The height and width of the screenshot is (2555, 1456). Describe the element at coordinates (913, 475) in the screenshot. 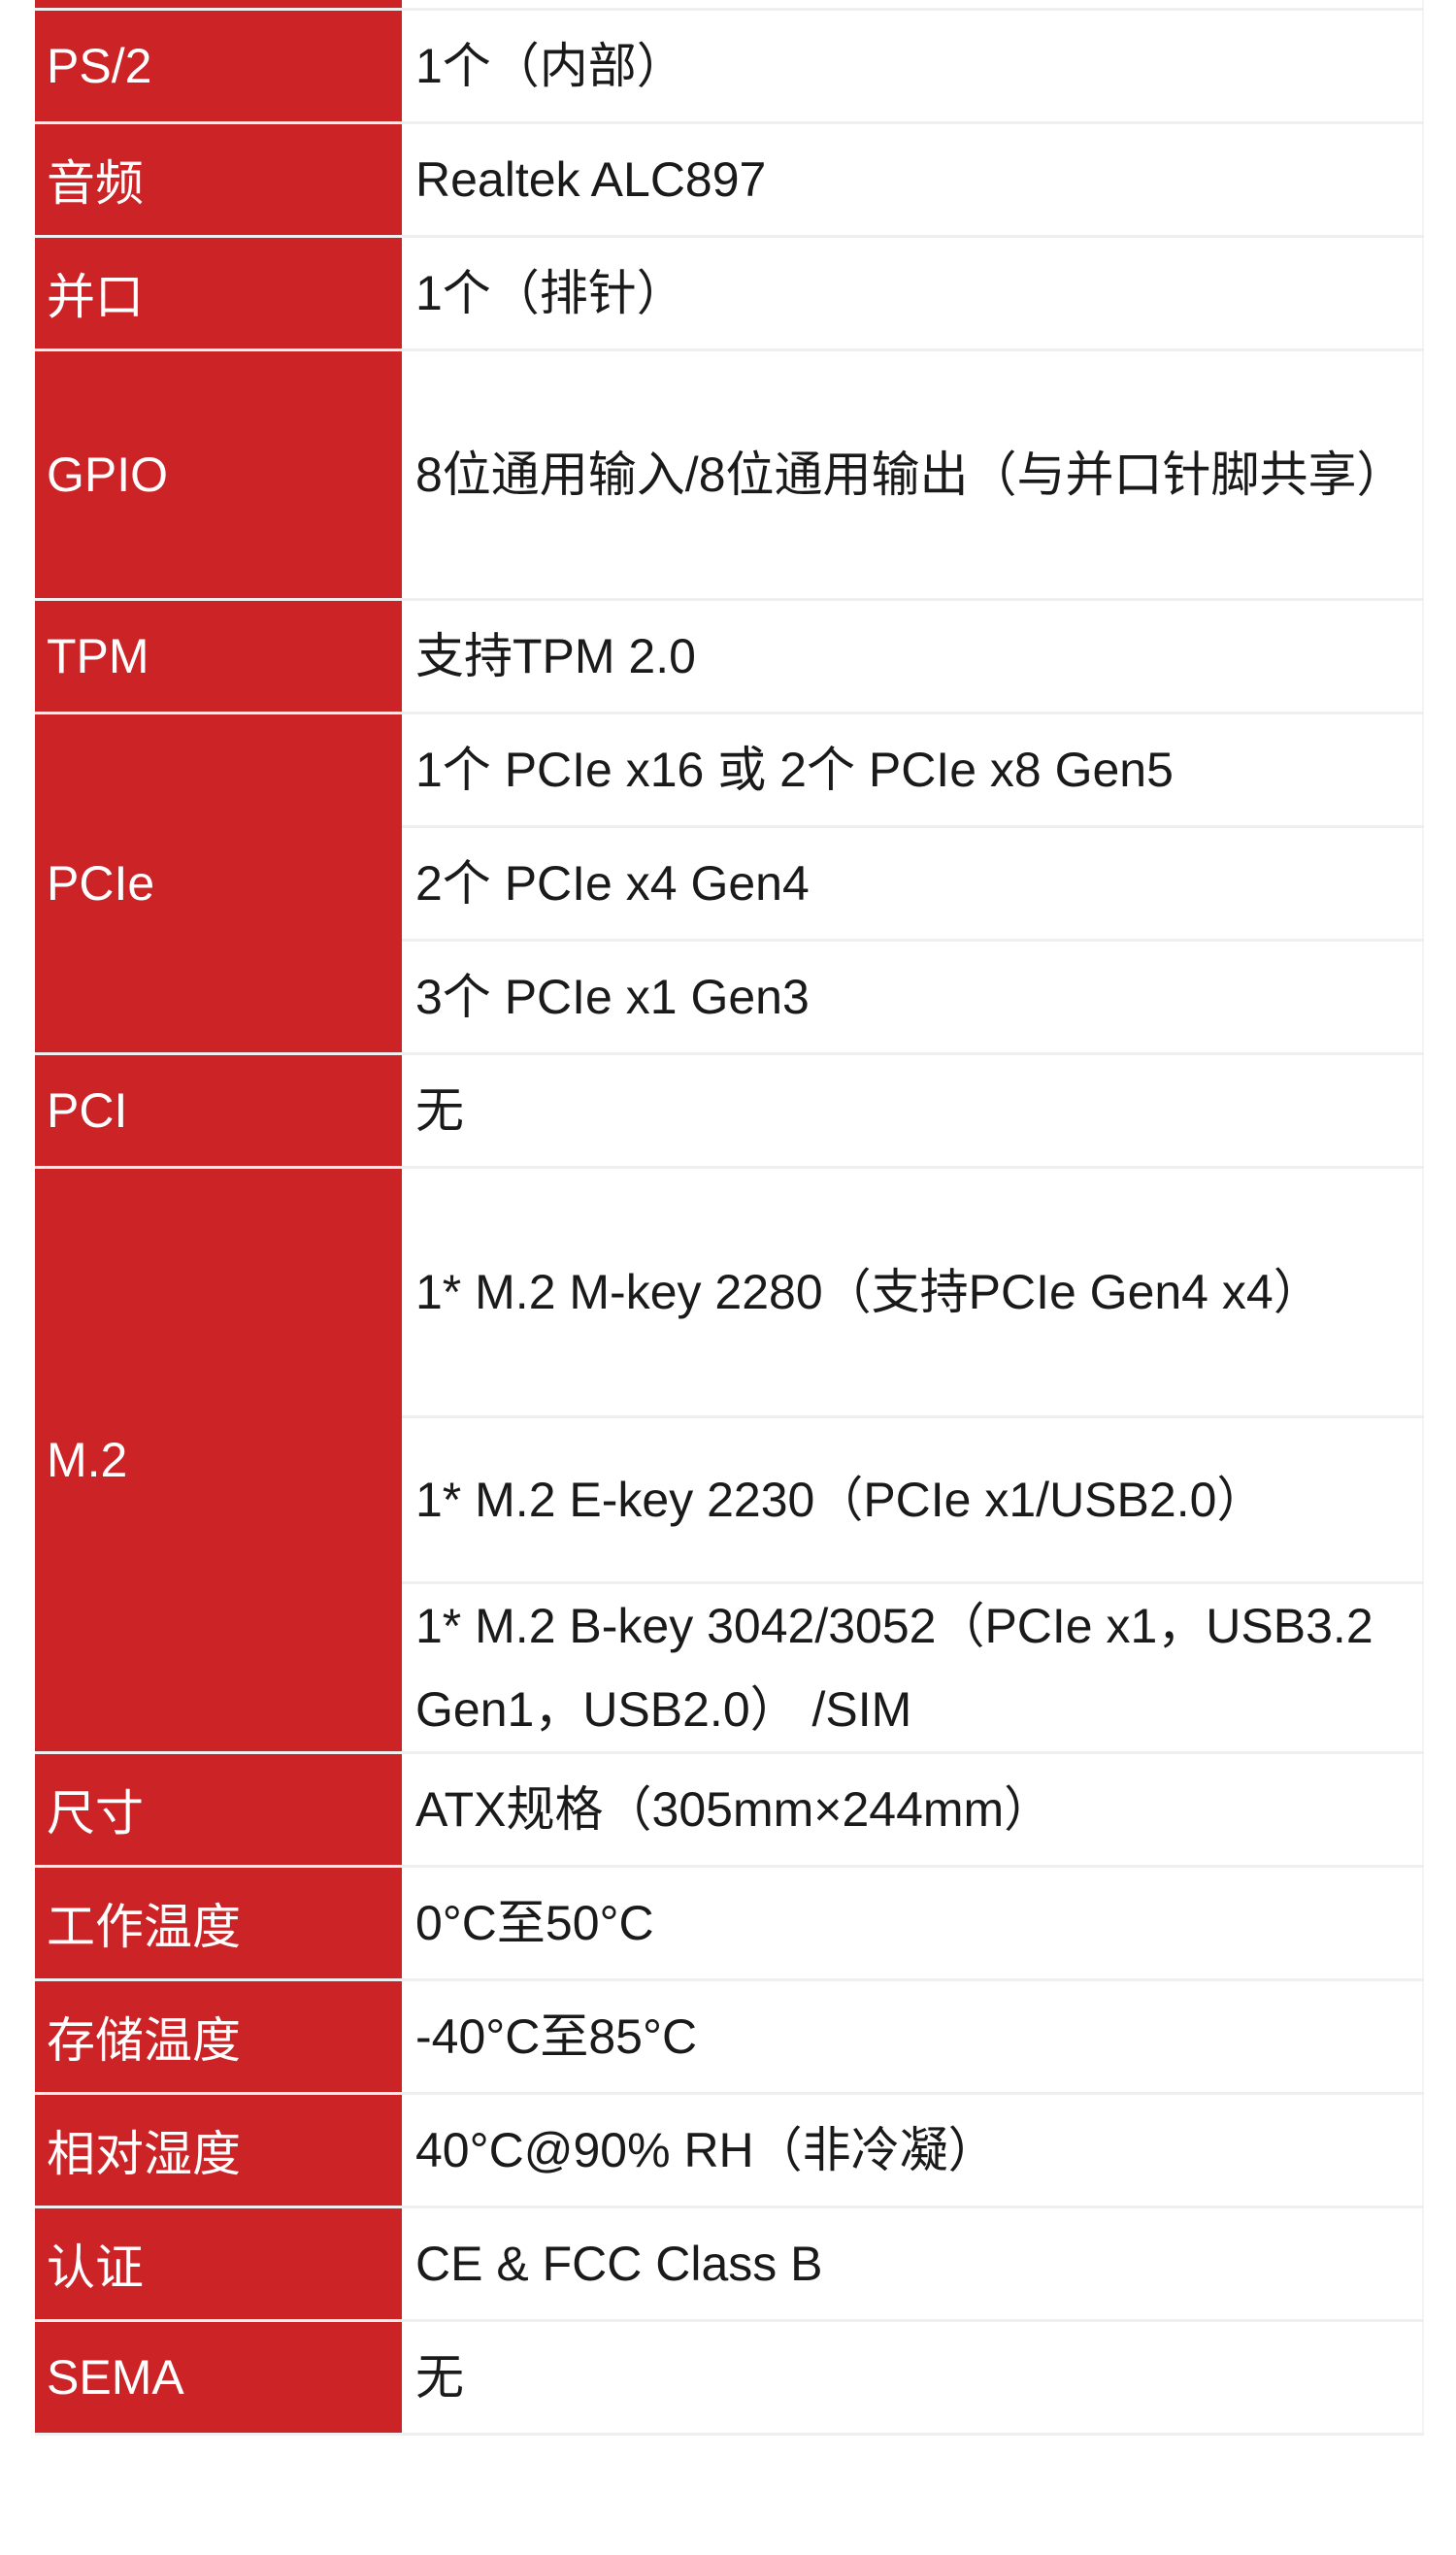

I see `row-value: 8位通用输入/8位通用输出（与并口针脚共享）` at that location.